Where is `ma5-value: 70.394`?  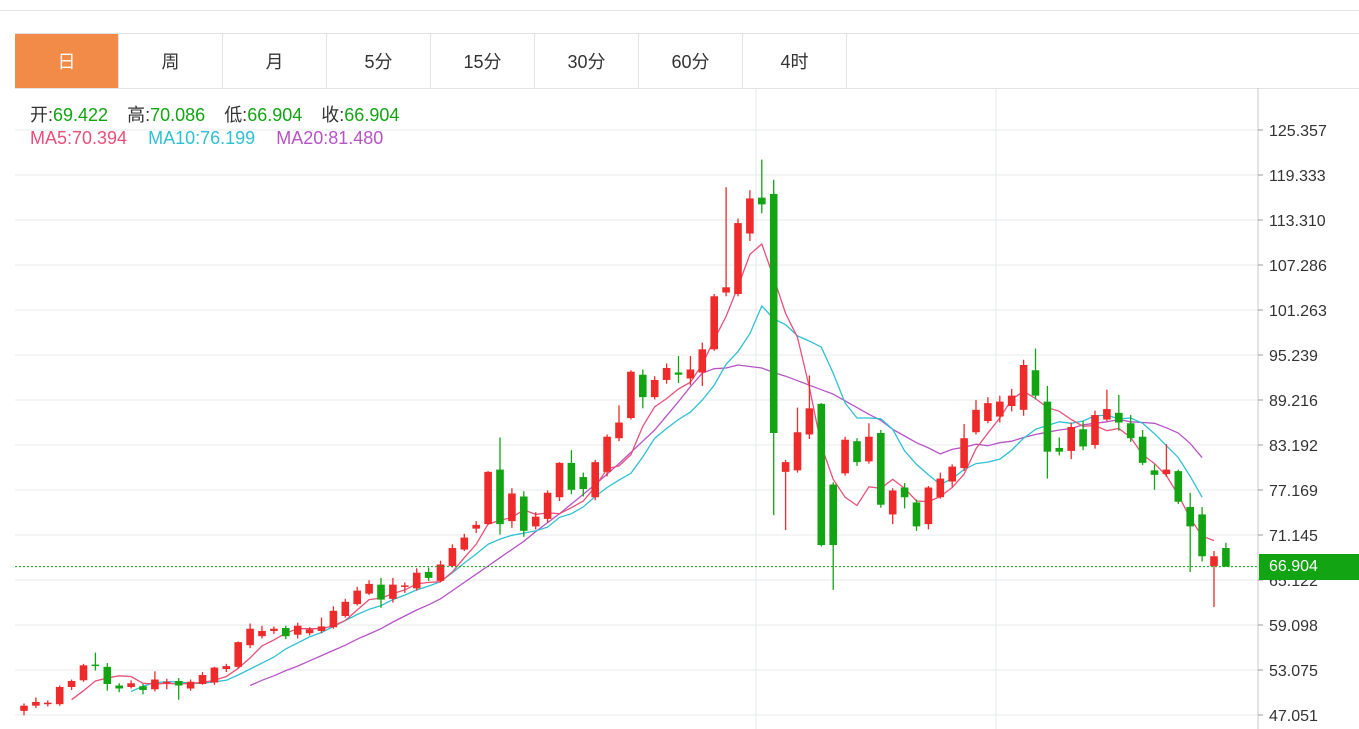
ma5-value: 70.394 is located at coordinates (100, 138).